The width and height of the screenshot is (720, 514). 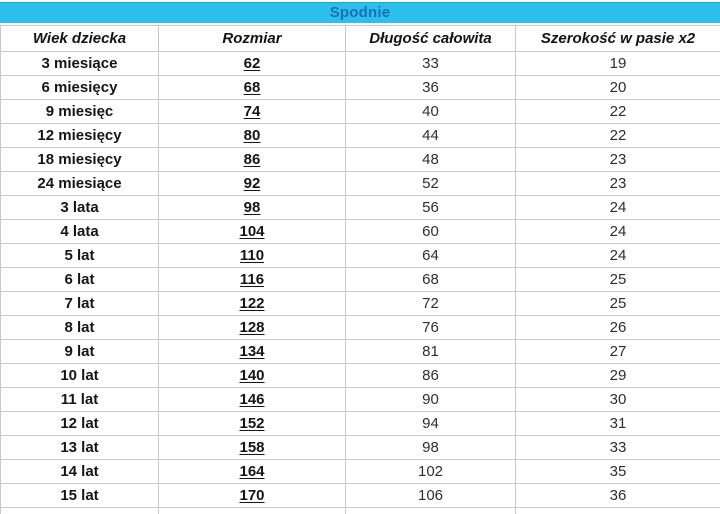 I want to click on size-cell: 146, so click(x=252, y=400).